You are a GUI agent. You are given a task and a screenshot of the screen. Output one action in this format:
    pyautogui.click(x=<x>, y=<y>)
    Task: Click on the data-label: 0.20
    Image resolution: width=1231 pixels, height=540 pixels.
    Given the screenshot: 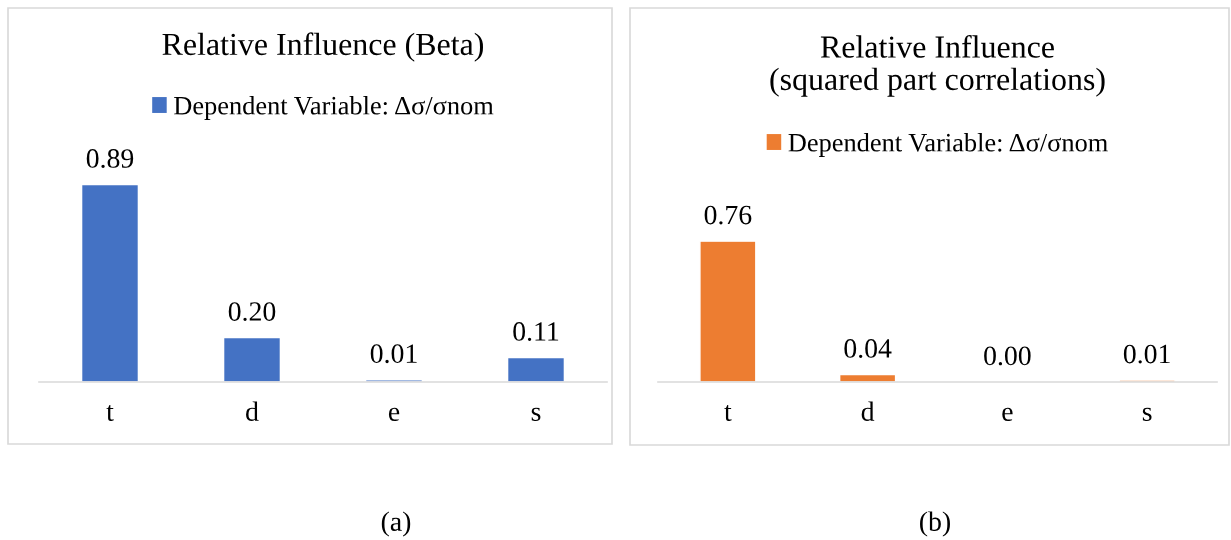 What is the action you would take?
    pyautogui.click(x=252, y=312)
    